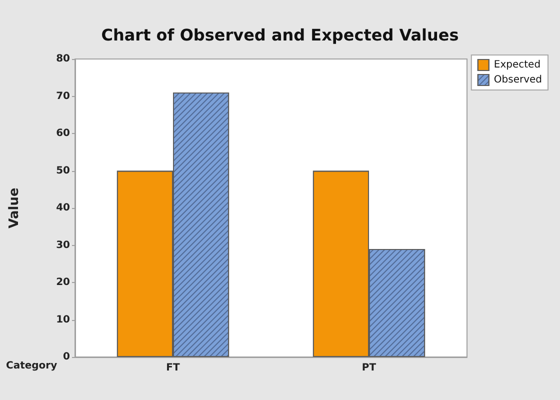 The width and height of the screenshot is (560, 400). I want to click on y-tick-label: 0, so click(66, 357).